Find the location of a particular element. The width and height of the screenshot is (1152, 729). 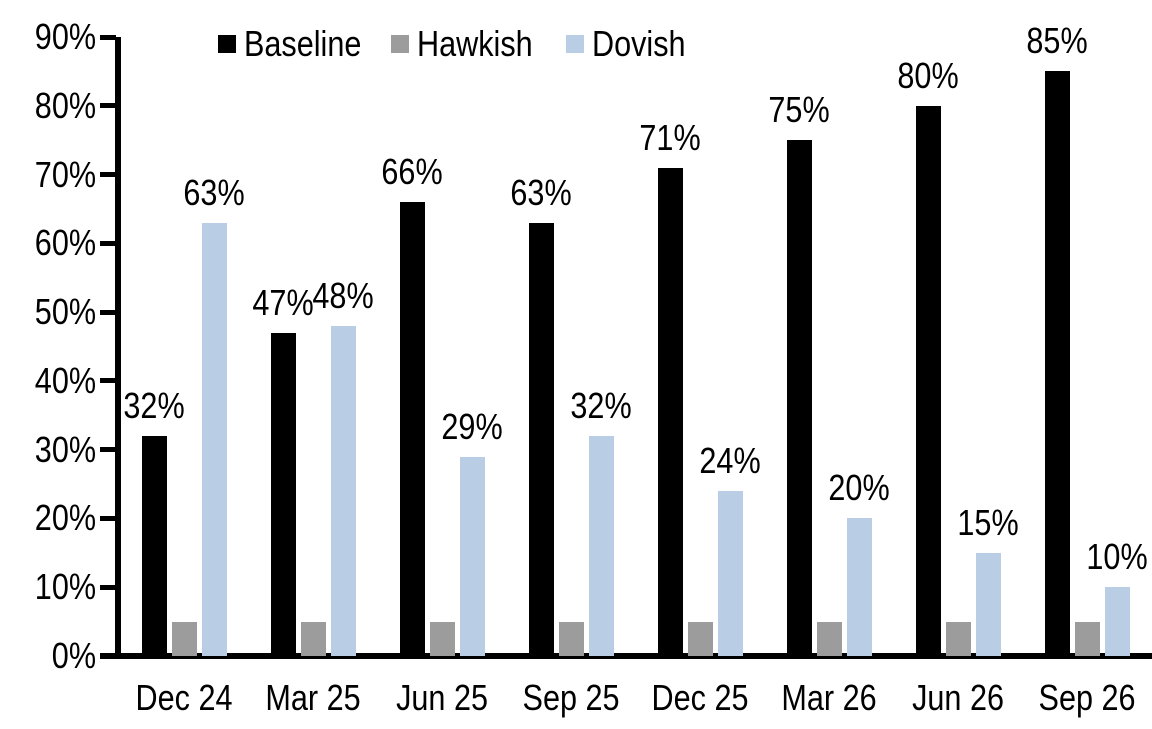

text: 50% is located at coordinates (65, 312).